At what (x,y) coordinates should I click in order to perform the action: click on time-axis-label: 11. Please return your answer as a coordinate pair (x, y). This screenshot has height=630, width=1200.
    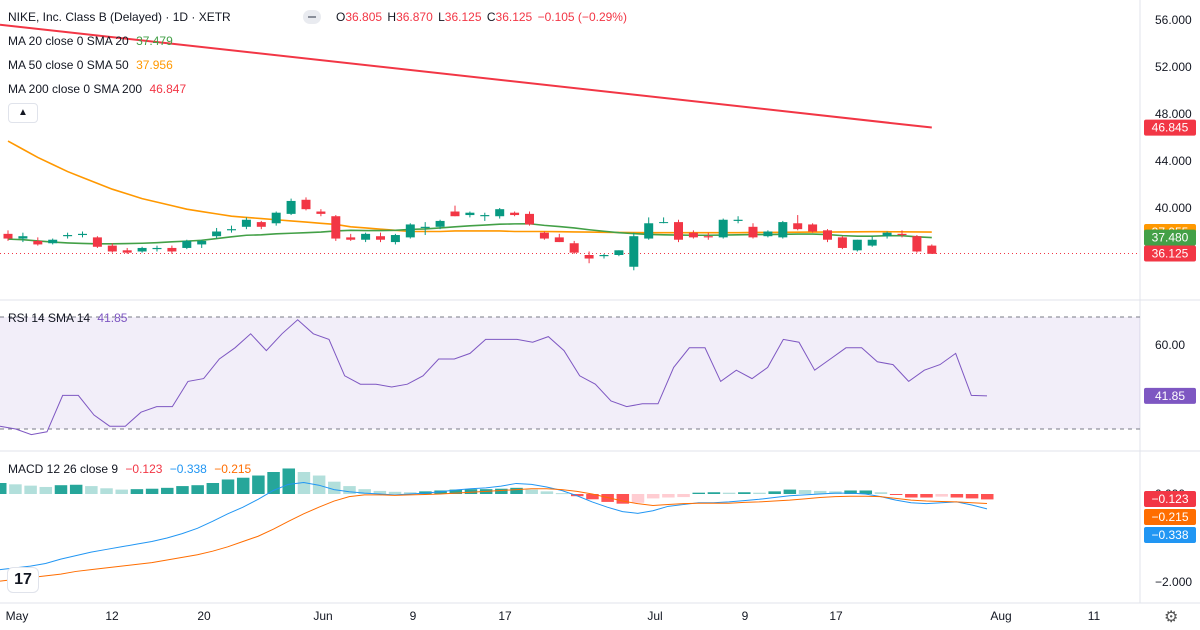
    Looking at the image, I should click on (1094, 616).